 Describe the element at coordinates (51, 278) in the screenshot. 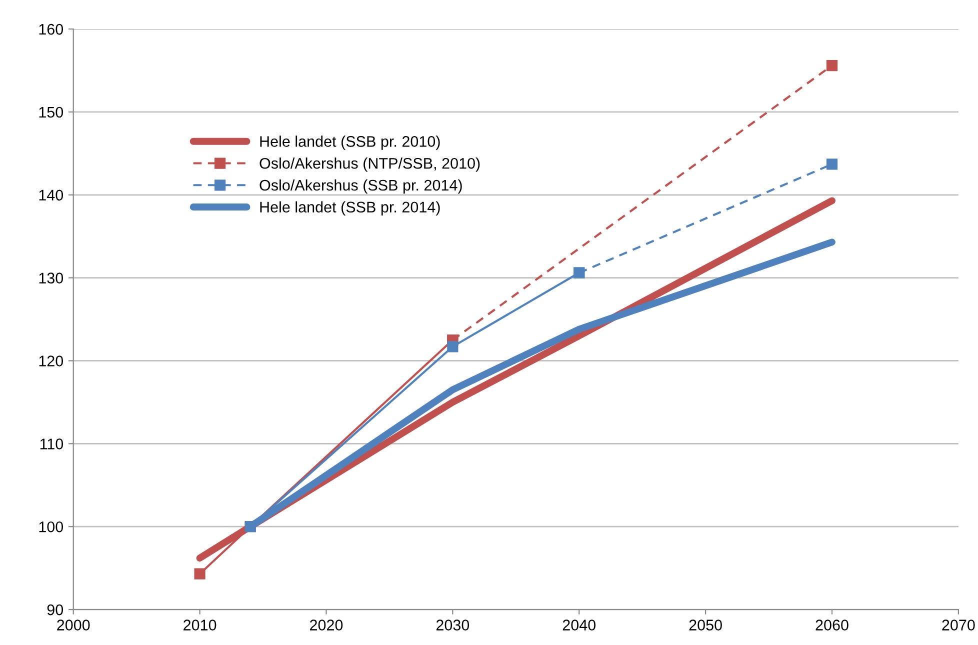

I see `y-tick-label: 130` at that location.